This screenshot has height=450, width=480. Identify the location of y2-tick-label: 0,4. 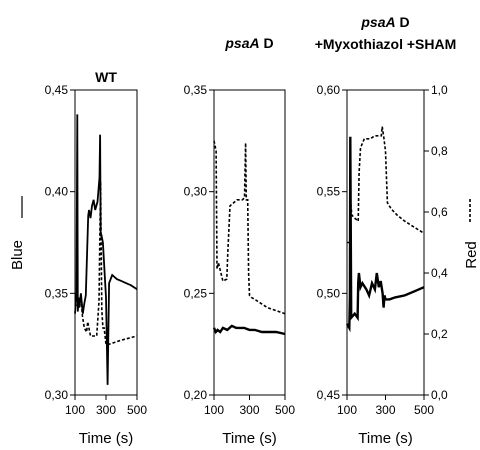
(439, 273).